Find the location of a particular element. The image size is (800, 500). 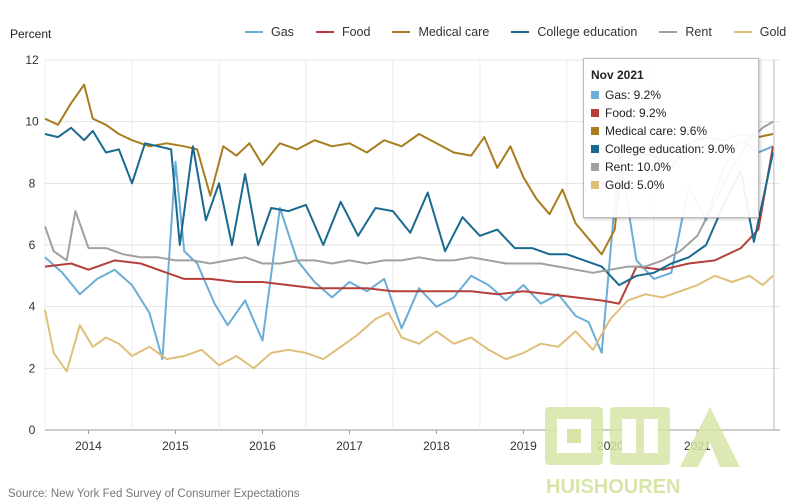

x-tick-label: 2015 is located at coordinates (175, 446).